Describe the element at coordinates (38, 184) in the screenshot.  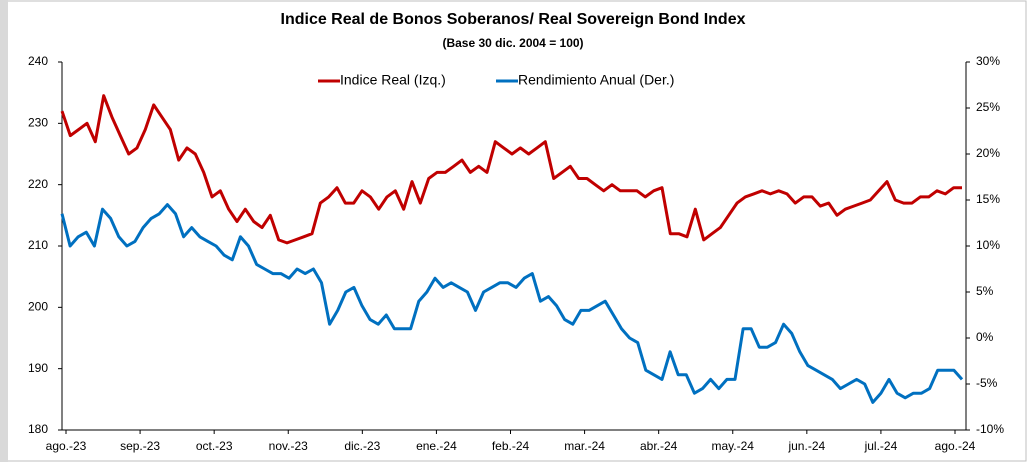
I see `y-tick-label: 220` at that location.